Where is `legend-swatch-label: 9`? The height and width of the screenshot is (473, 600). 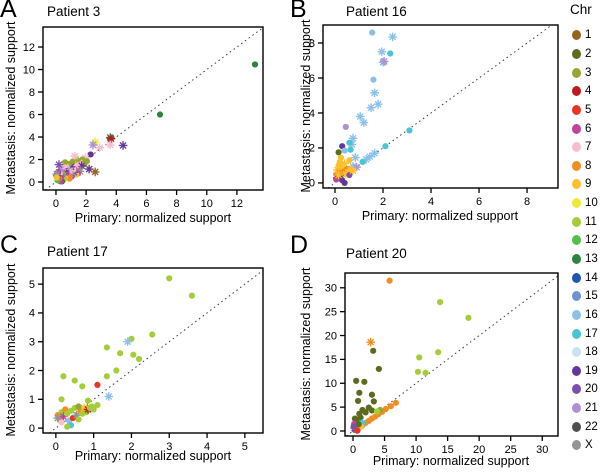
legend-swatch-label: 9 is located at coordinates (588, 184).